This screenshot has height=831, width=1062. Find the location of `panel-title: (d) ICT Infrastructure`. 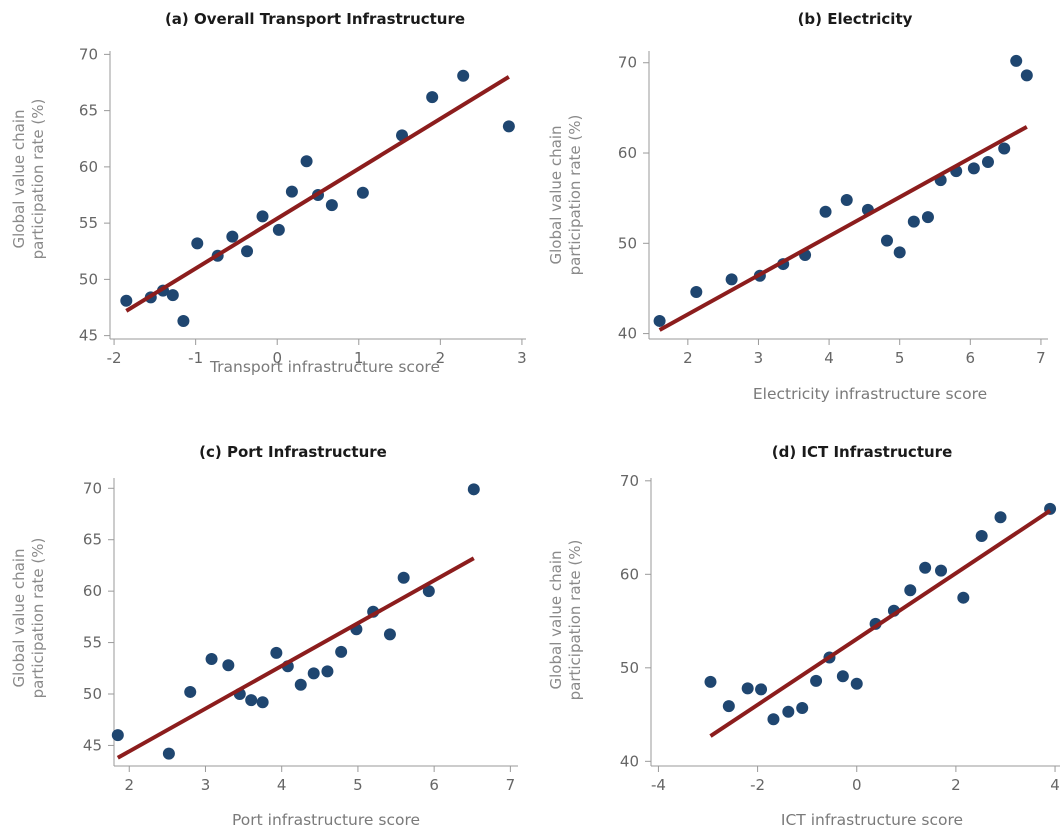

panel-title: (d) ICT Infrastructure is located at coordinates (862, 452).